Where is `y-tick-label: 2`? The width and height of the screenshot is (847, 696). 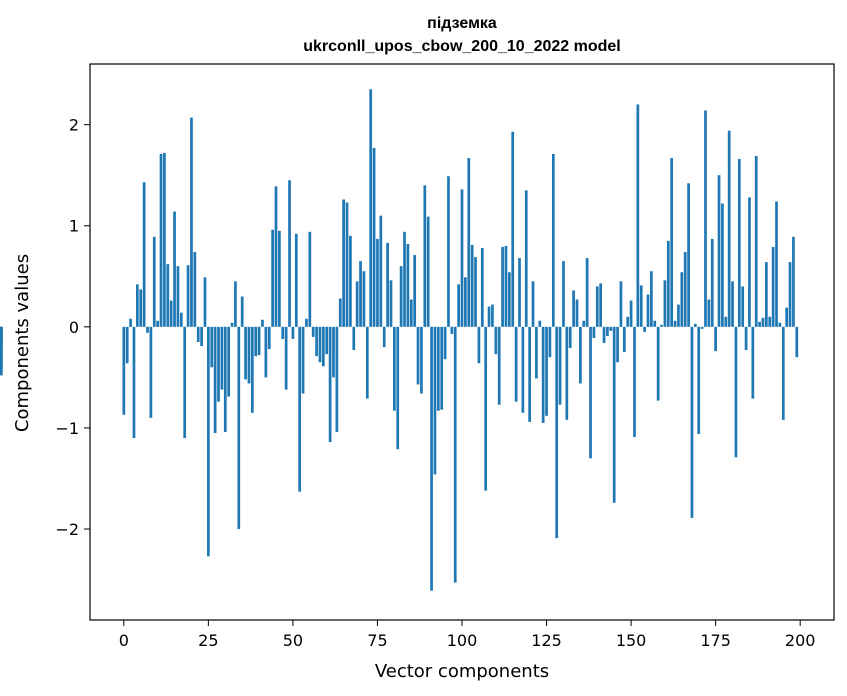 y-tick-label: 2 is located at coordinates (74, 125).